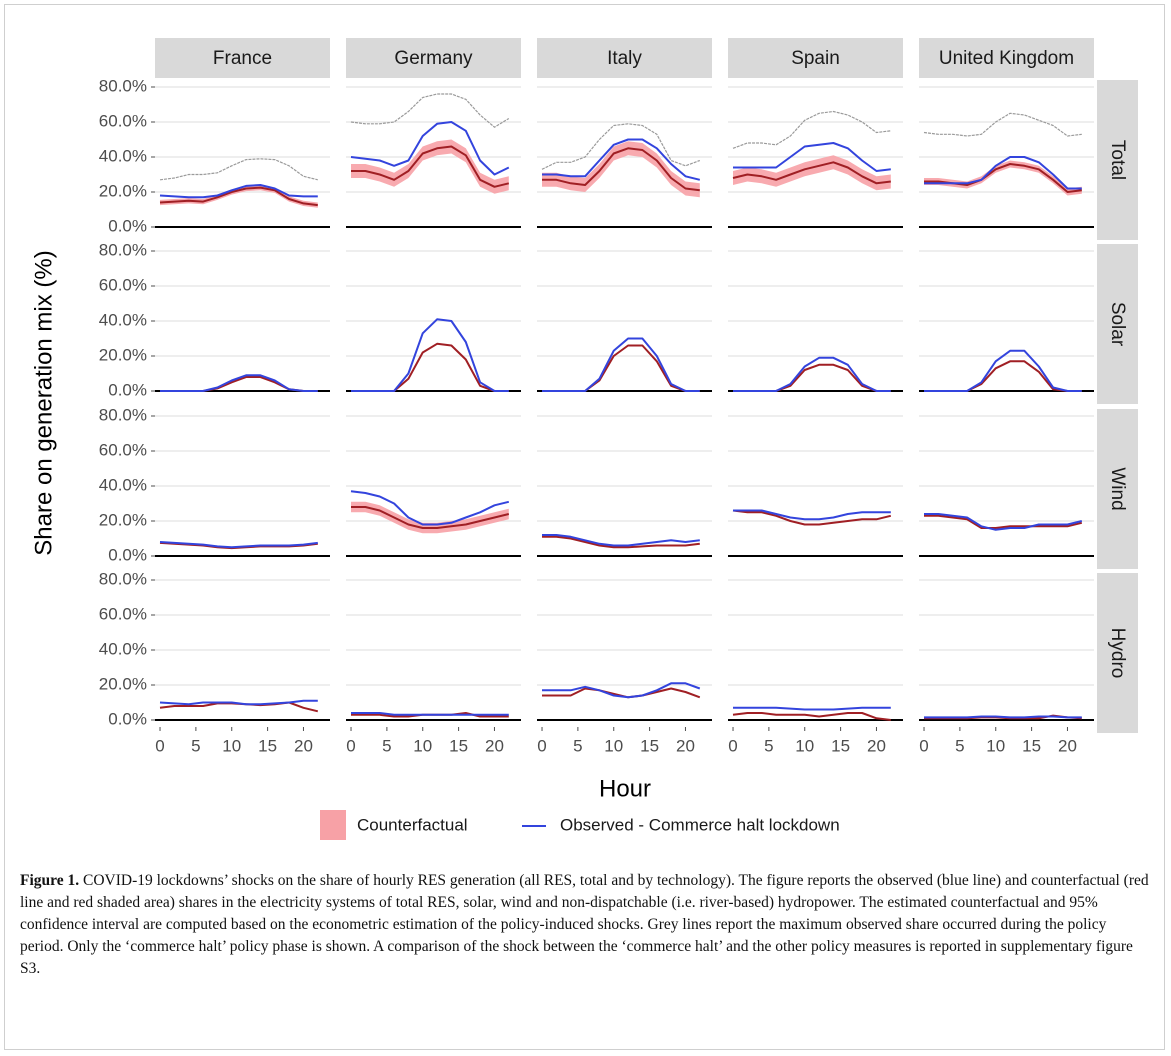 The width and height of the screenshot is (1171, 1056). Describe the element at coordinates (412, 824) in the screenshot. I see `legend-label: Counterfactual` at that location.